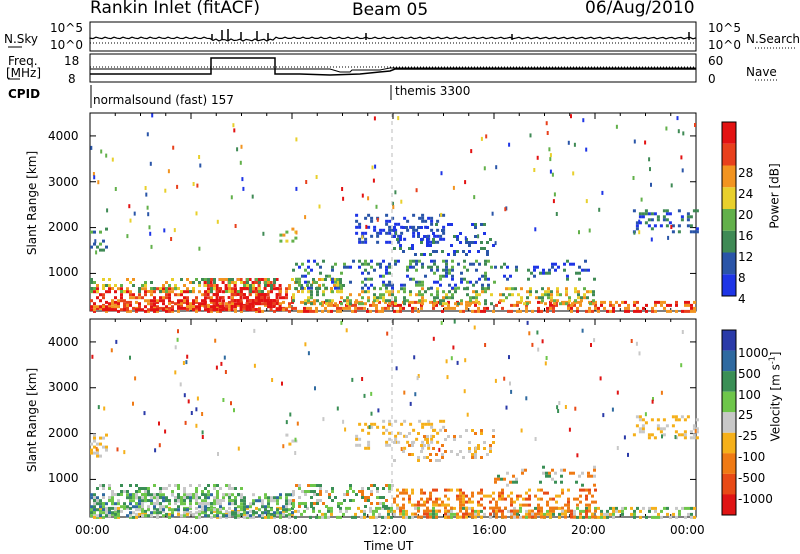 Image resolution: width=800 pixels, height=554 pixels. Describe the element at coordinates (742, 299) in the screenshot. I see `power-cb-tick-4: 4` at that location.